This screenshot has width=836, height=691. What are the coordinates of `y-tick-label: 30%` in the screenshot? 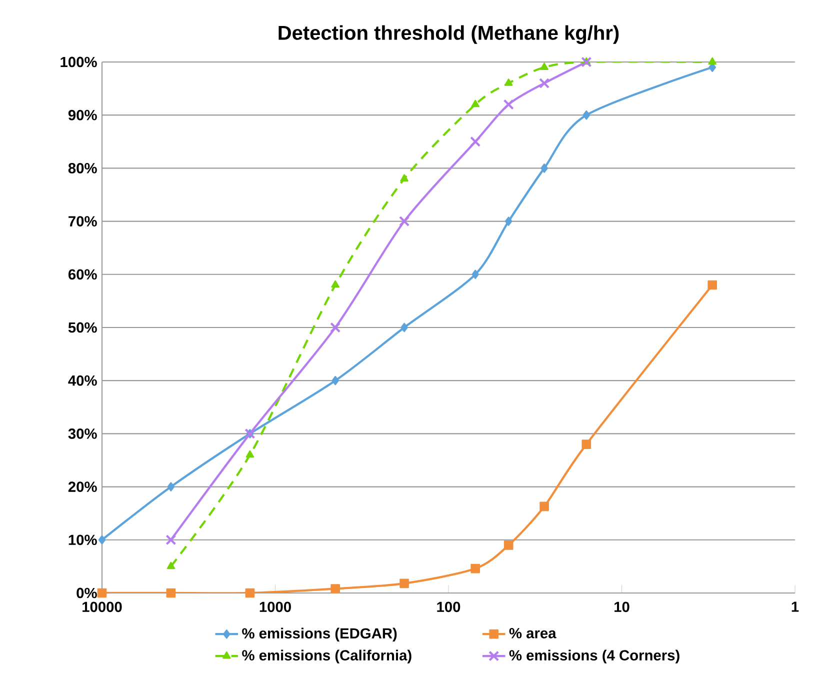 It's located at (82, 433).